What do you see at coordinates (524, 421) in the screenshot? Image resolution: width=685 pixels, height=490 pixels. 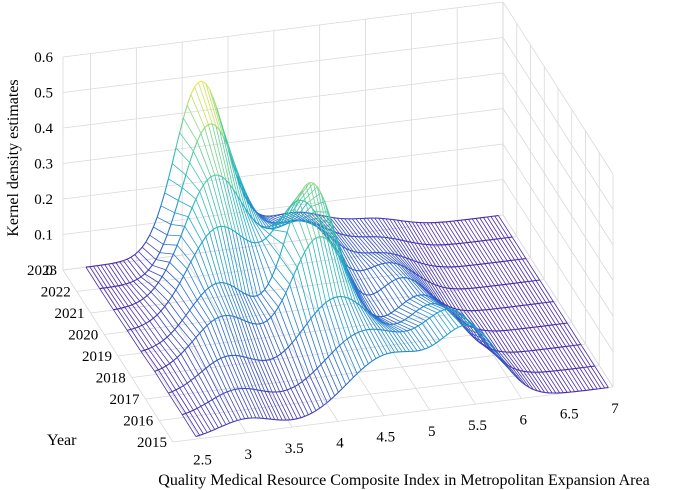 I see `x-tick-label: 6` at bounding box center [524, 421].